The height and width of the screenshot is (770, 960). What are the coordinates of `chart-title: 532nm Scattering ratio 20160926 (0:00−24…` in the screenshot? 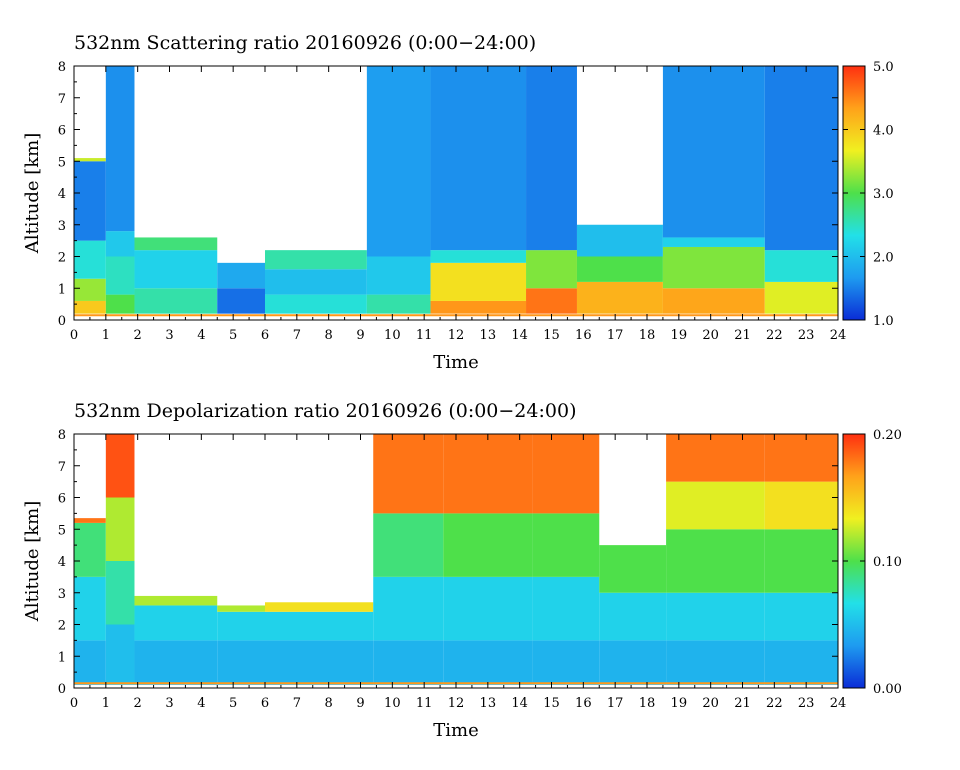 It's located at (305, 43).